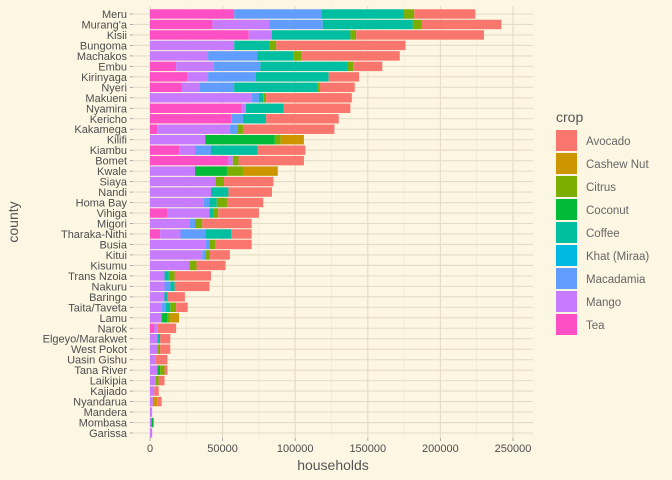  I want to click on legend-label: Cashew Nut, so click(617, 165).